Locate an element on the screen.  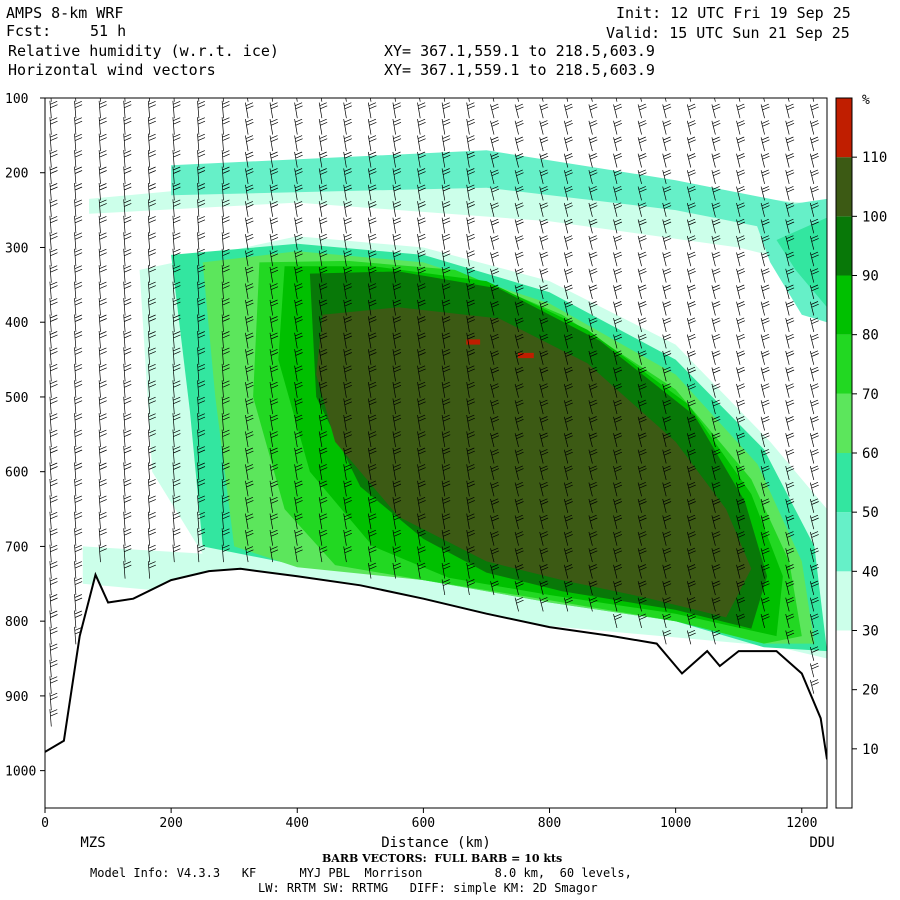
x-tick-label: 600 is located at coordinates (423, 823).